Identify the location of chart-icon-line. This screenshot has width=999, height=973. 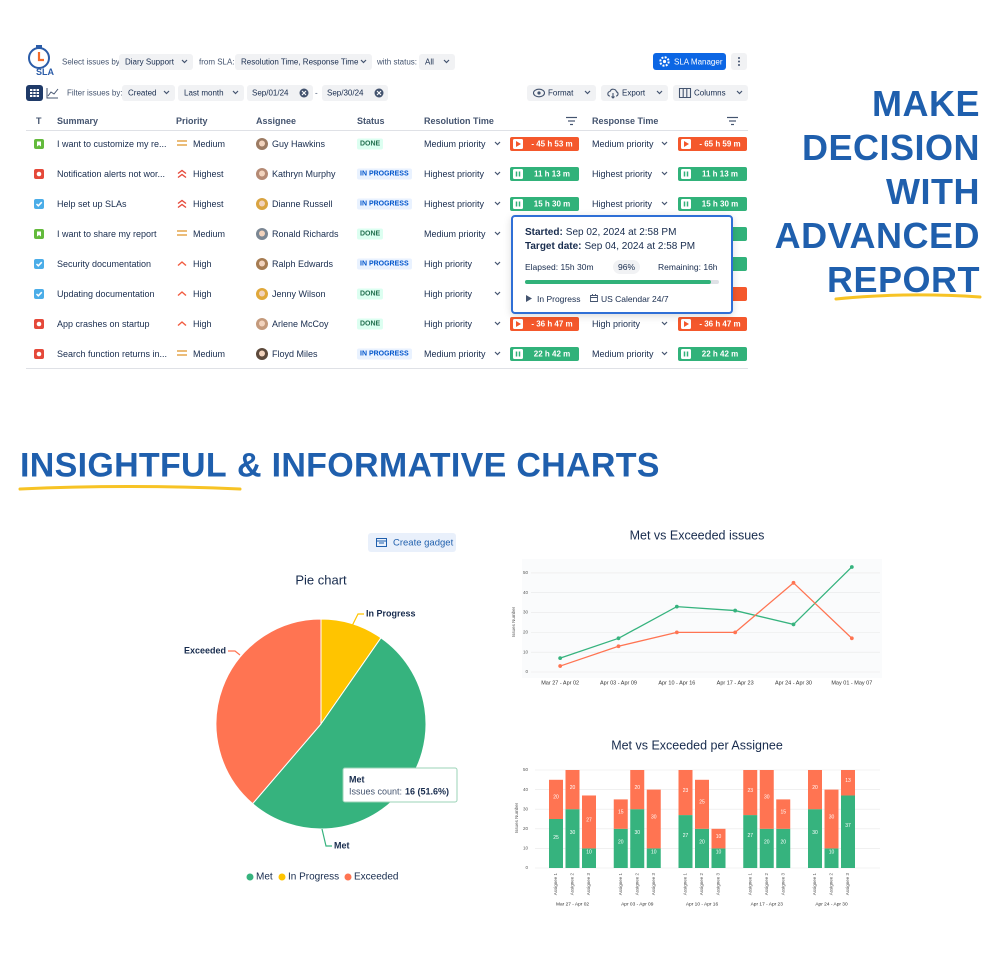
(52, 93).